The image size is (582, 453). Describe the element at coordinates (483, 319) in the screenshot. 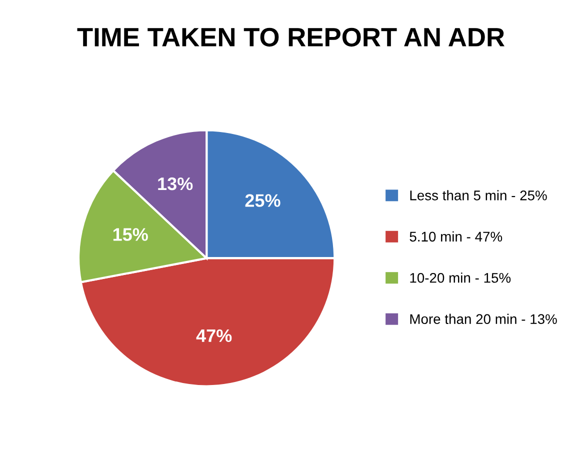

I see `legend-label: More than 20 min - 13%` at that location.